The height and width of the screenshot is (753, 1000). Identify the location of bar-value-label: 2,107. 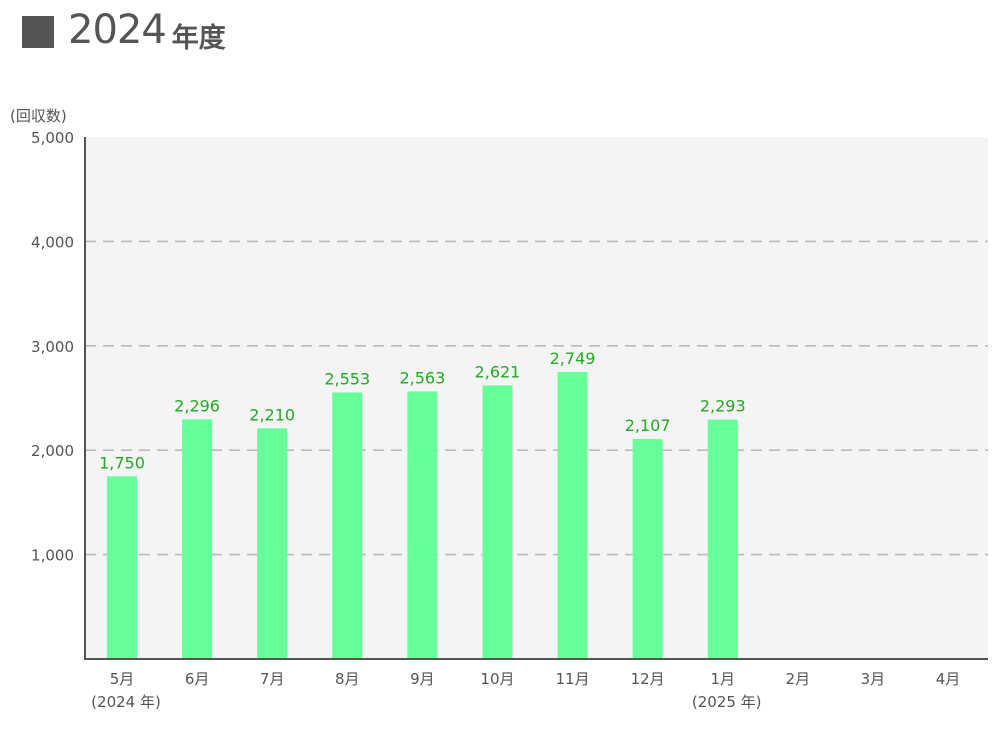
(648, 425).